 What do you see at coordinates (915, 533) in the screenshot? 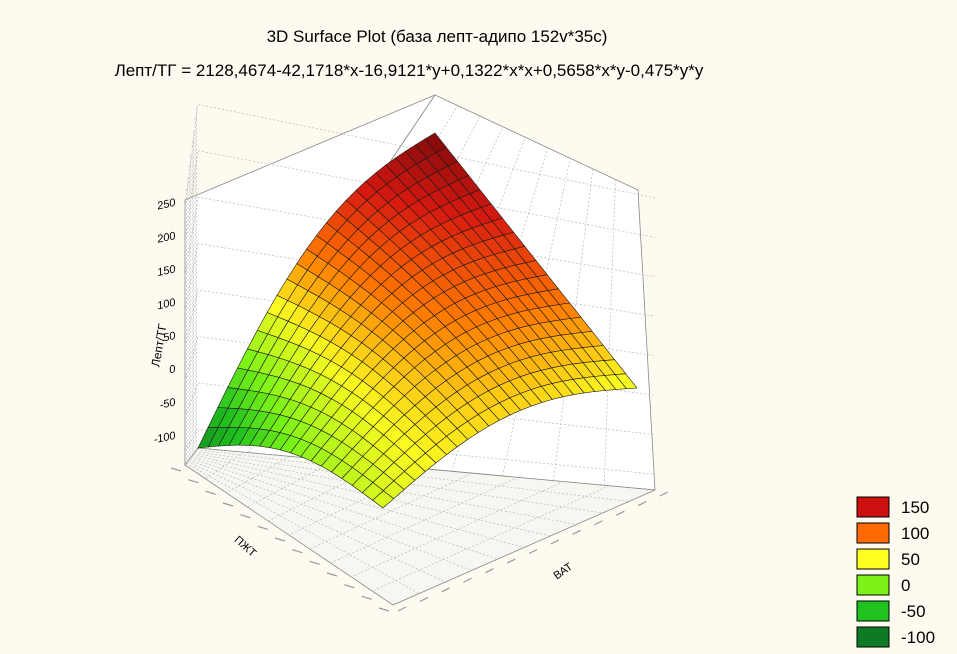
I see `legend-label: 100` at bounding box center [915, 533].